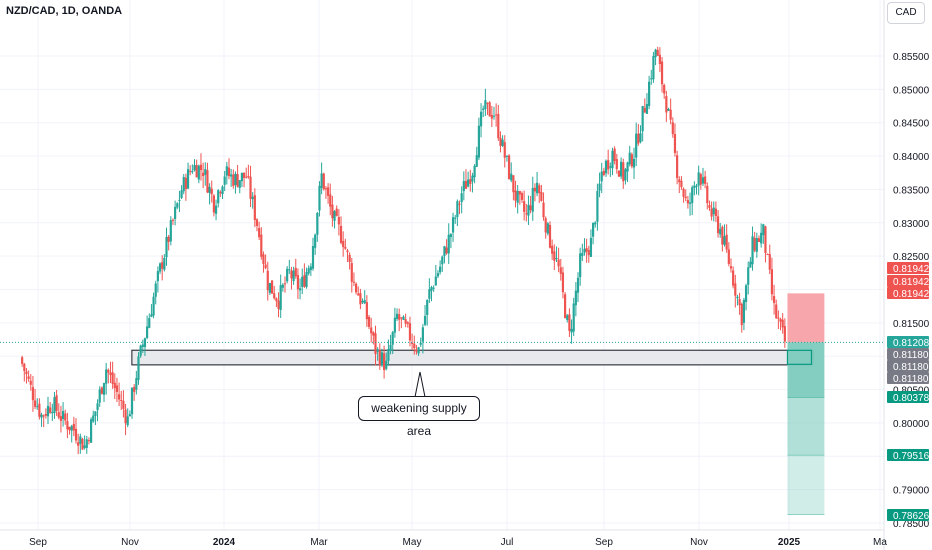 Image resolution: width=932 pixels, height=550 pixels. Describe the element at coordinates (911, 90) in the screenshot. I see `y-tick-label: 0.85000` at that location.